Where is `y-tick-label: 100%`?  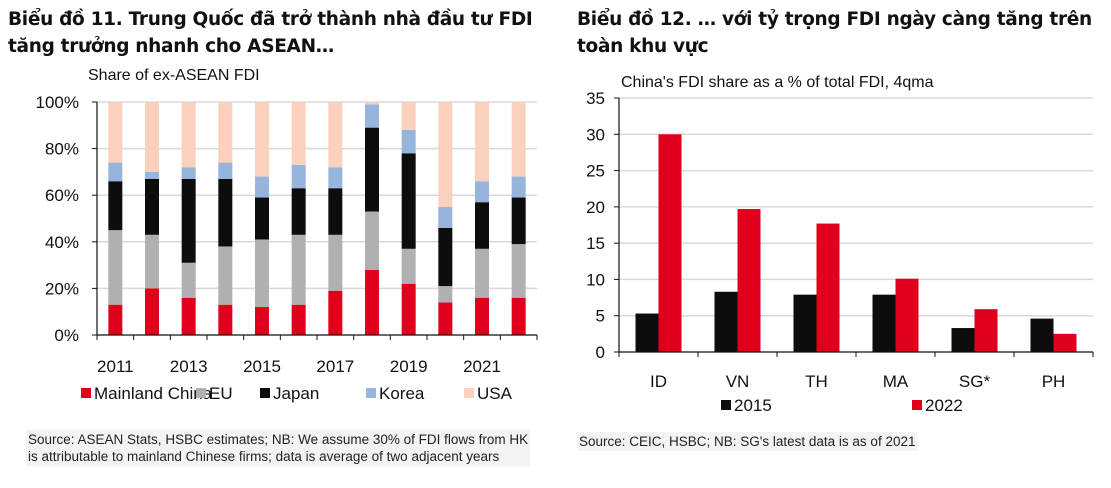
y-tick-label: 100% is located at coordinates (57, 102).